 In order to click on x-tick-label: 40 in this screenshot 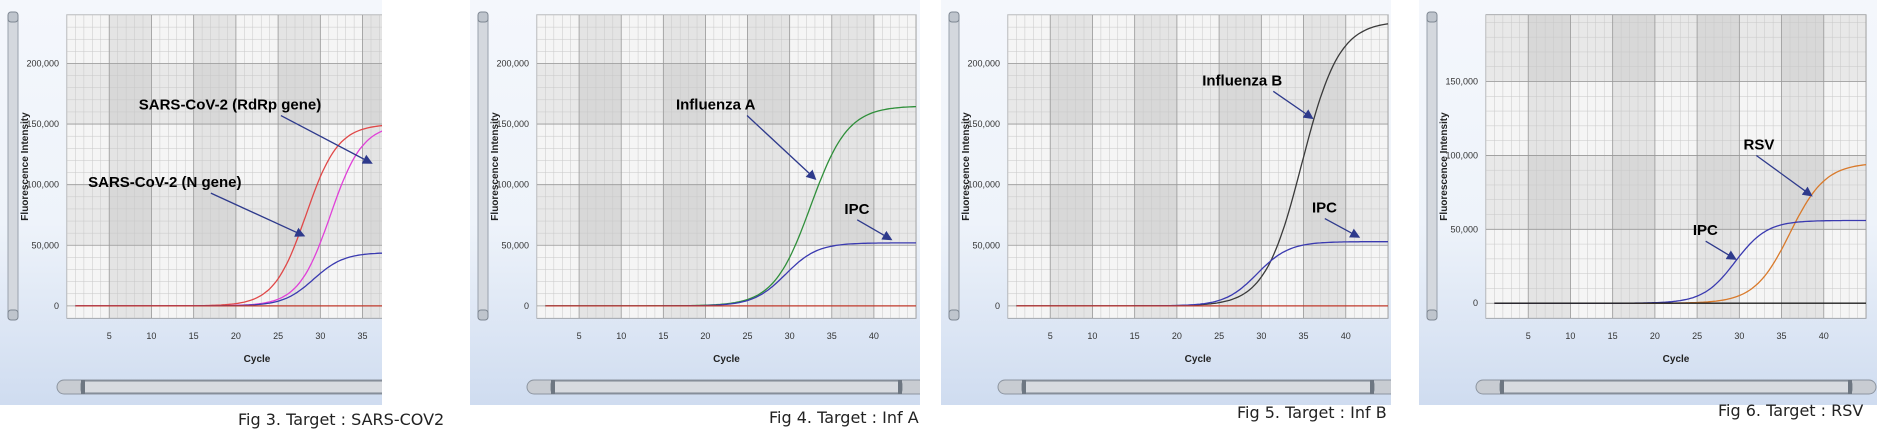, I will do `click(1824, 336)`.